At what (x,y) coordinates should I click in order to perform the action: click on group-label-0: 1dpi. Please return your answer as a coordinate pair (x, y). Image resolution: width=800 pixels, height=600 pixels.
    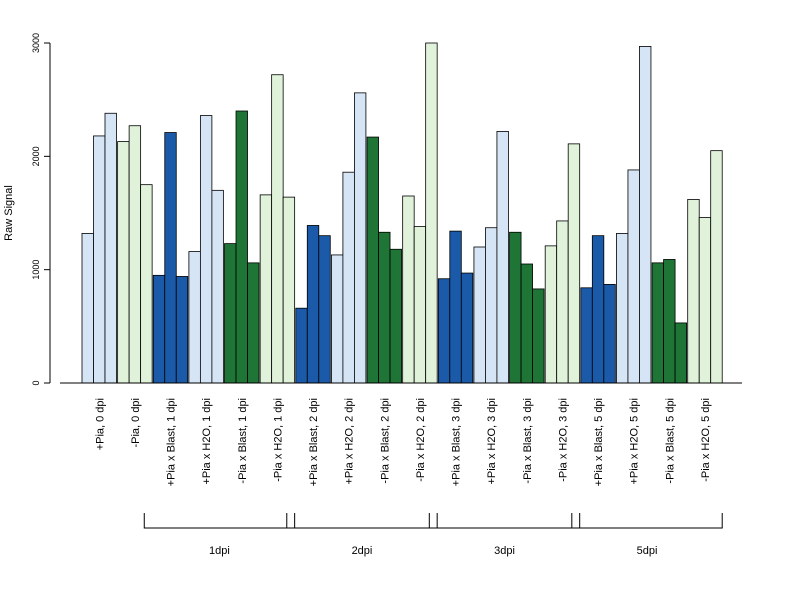
    Looking at the image, I should click on (219, 551).